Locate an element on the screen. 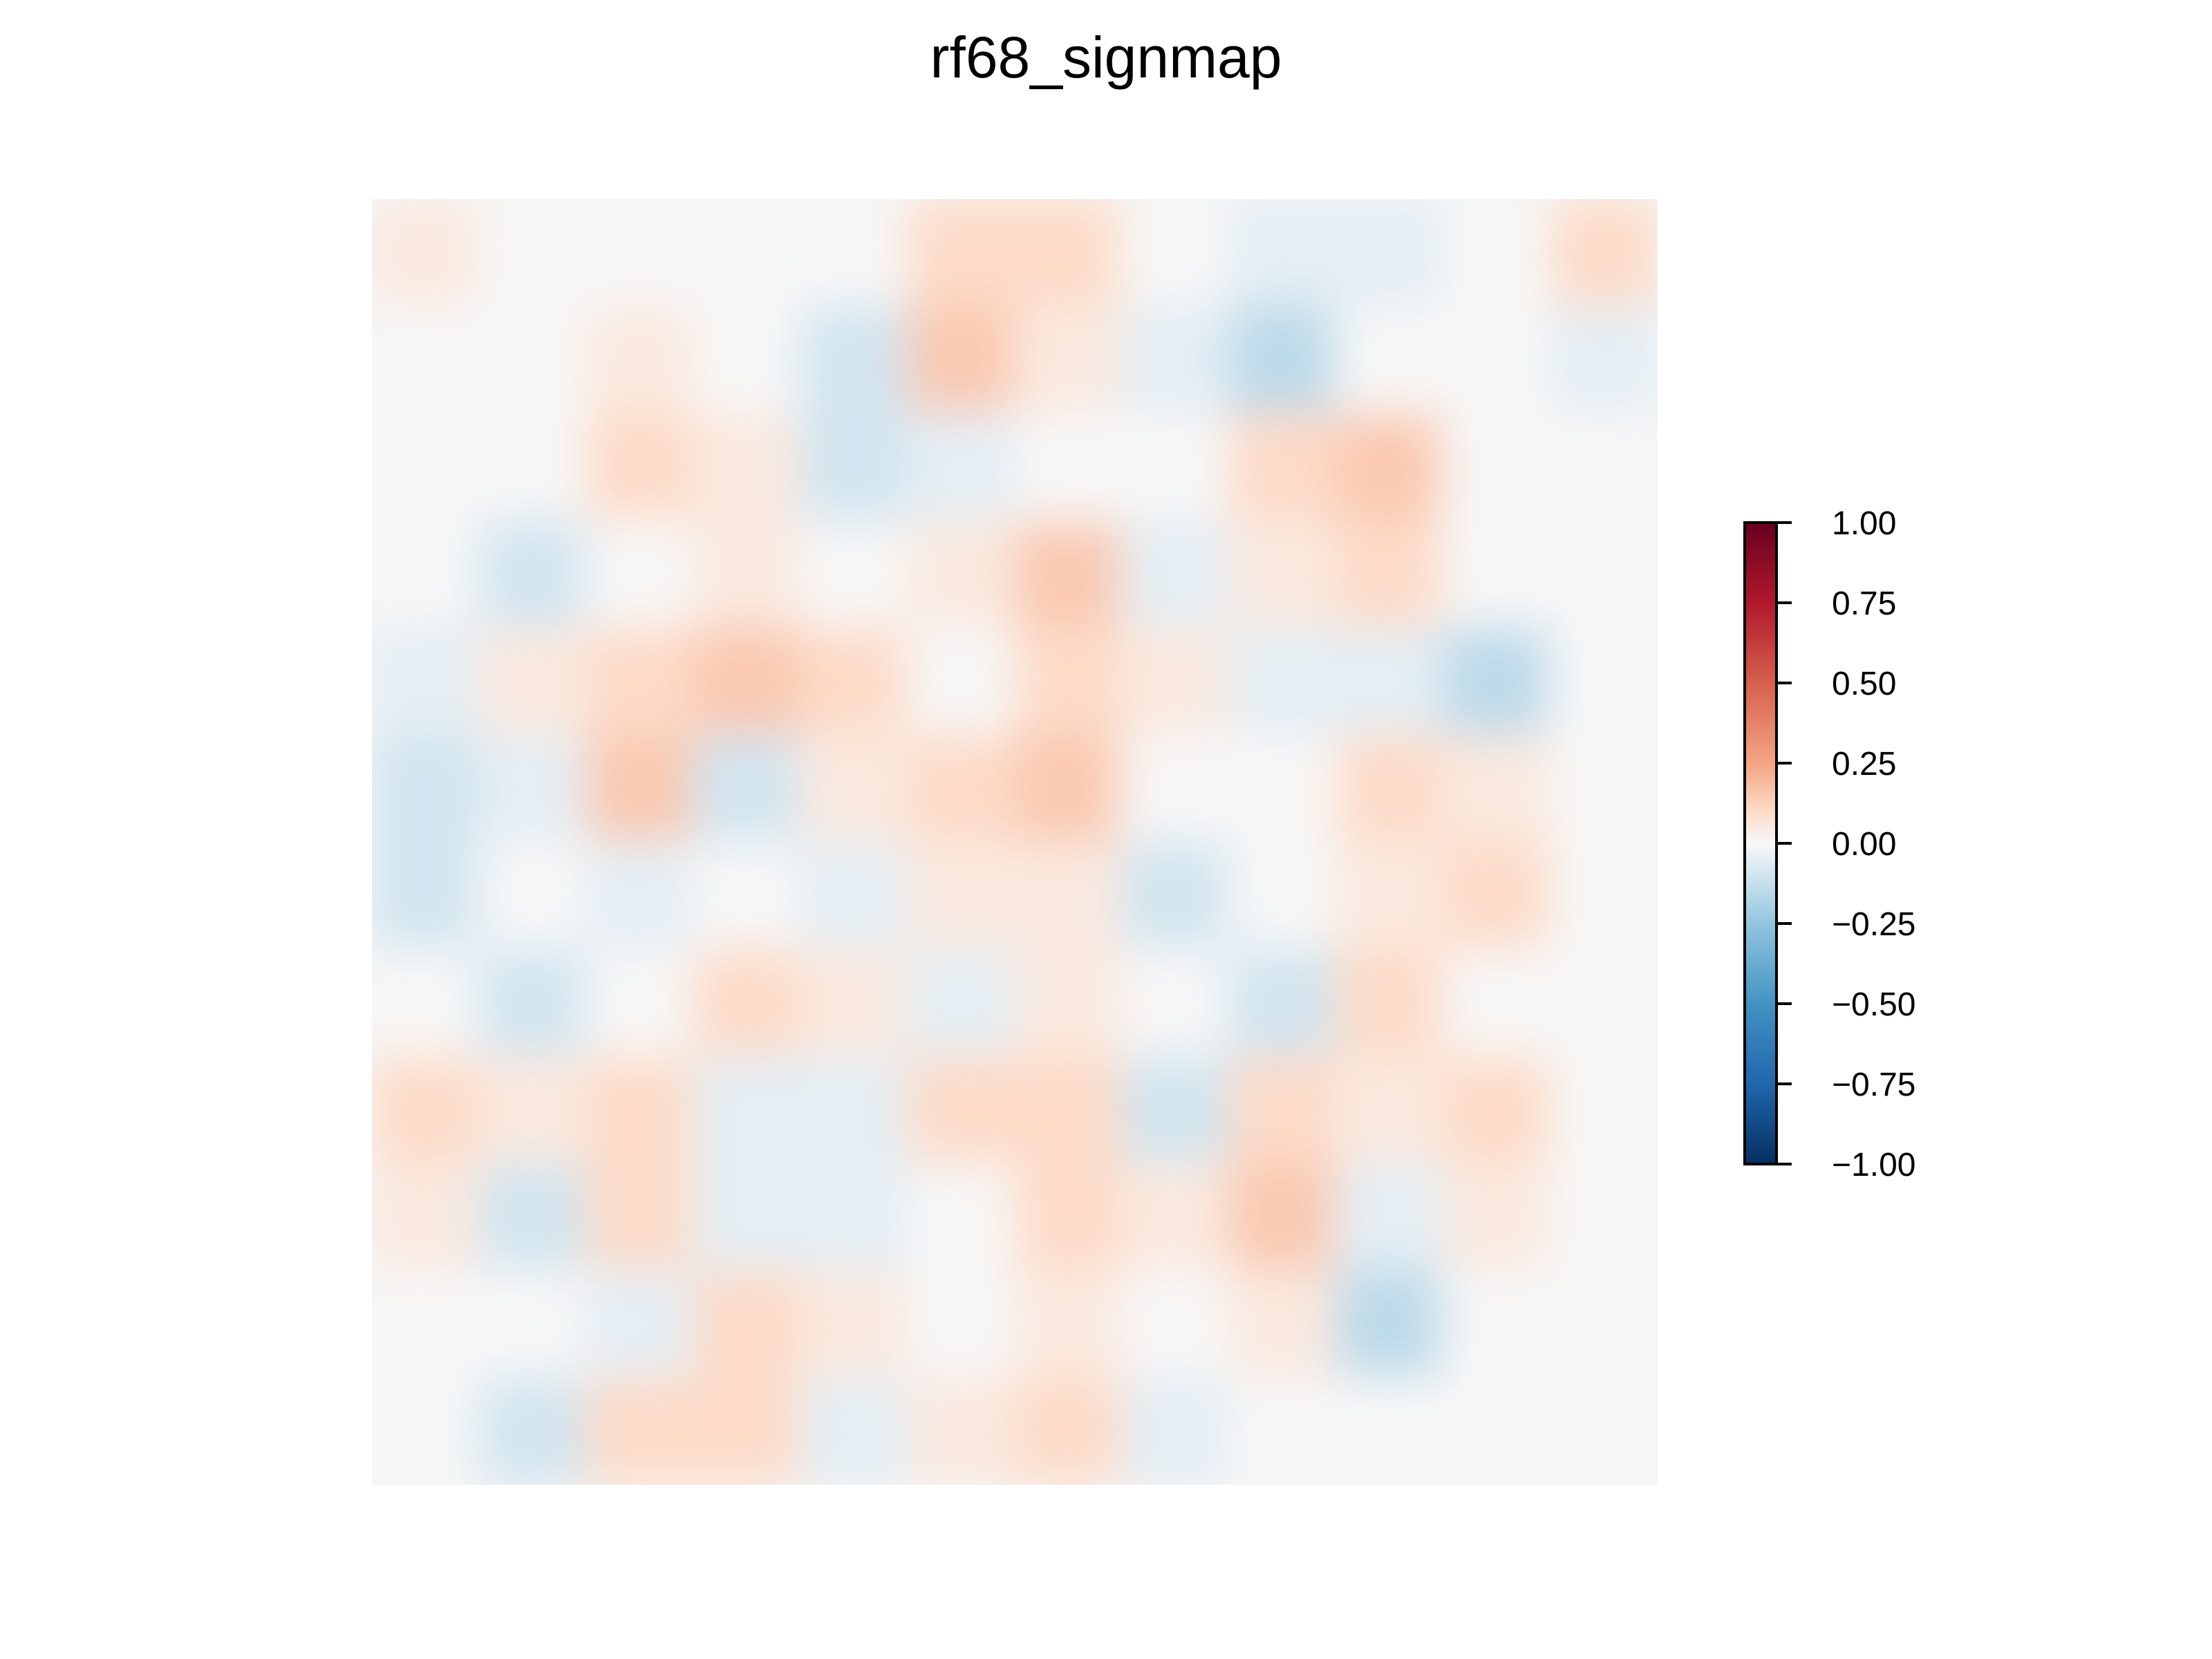  colorbar-tick-label: −0.75 is located at coordinates (1873, 1085).